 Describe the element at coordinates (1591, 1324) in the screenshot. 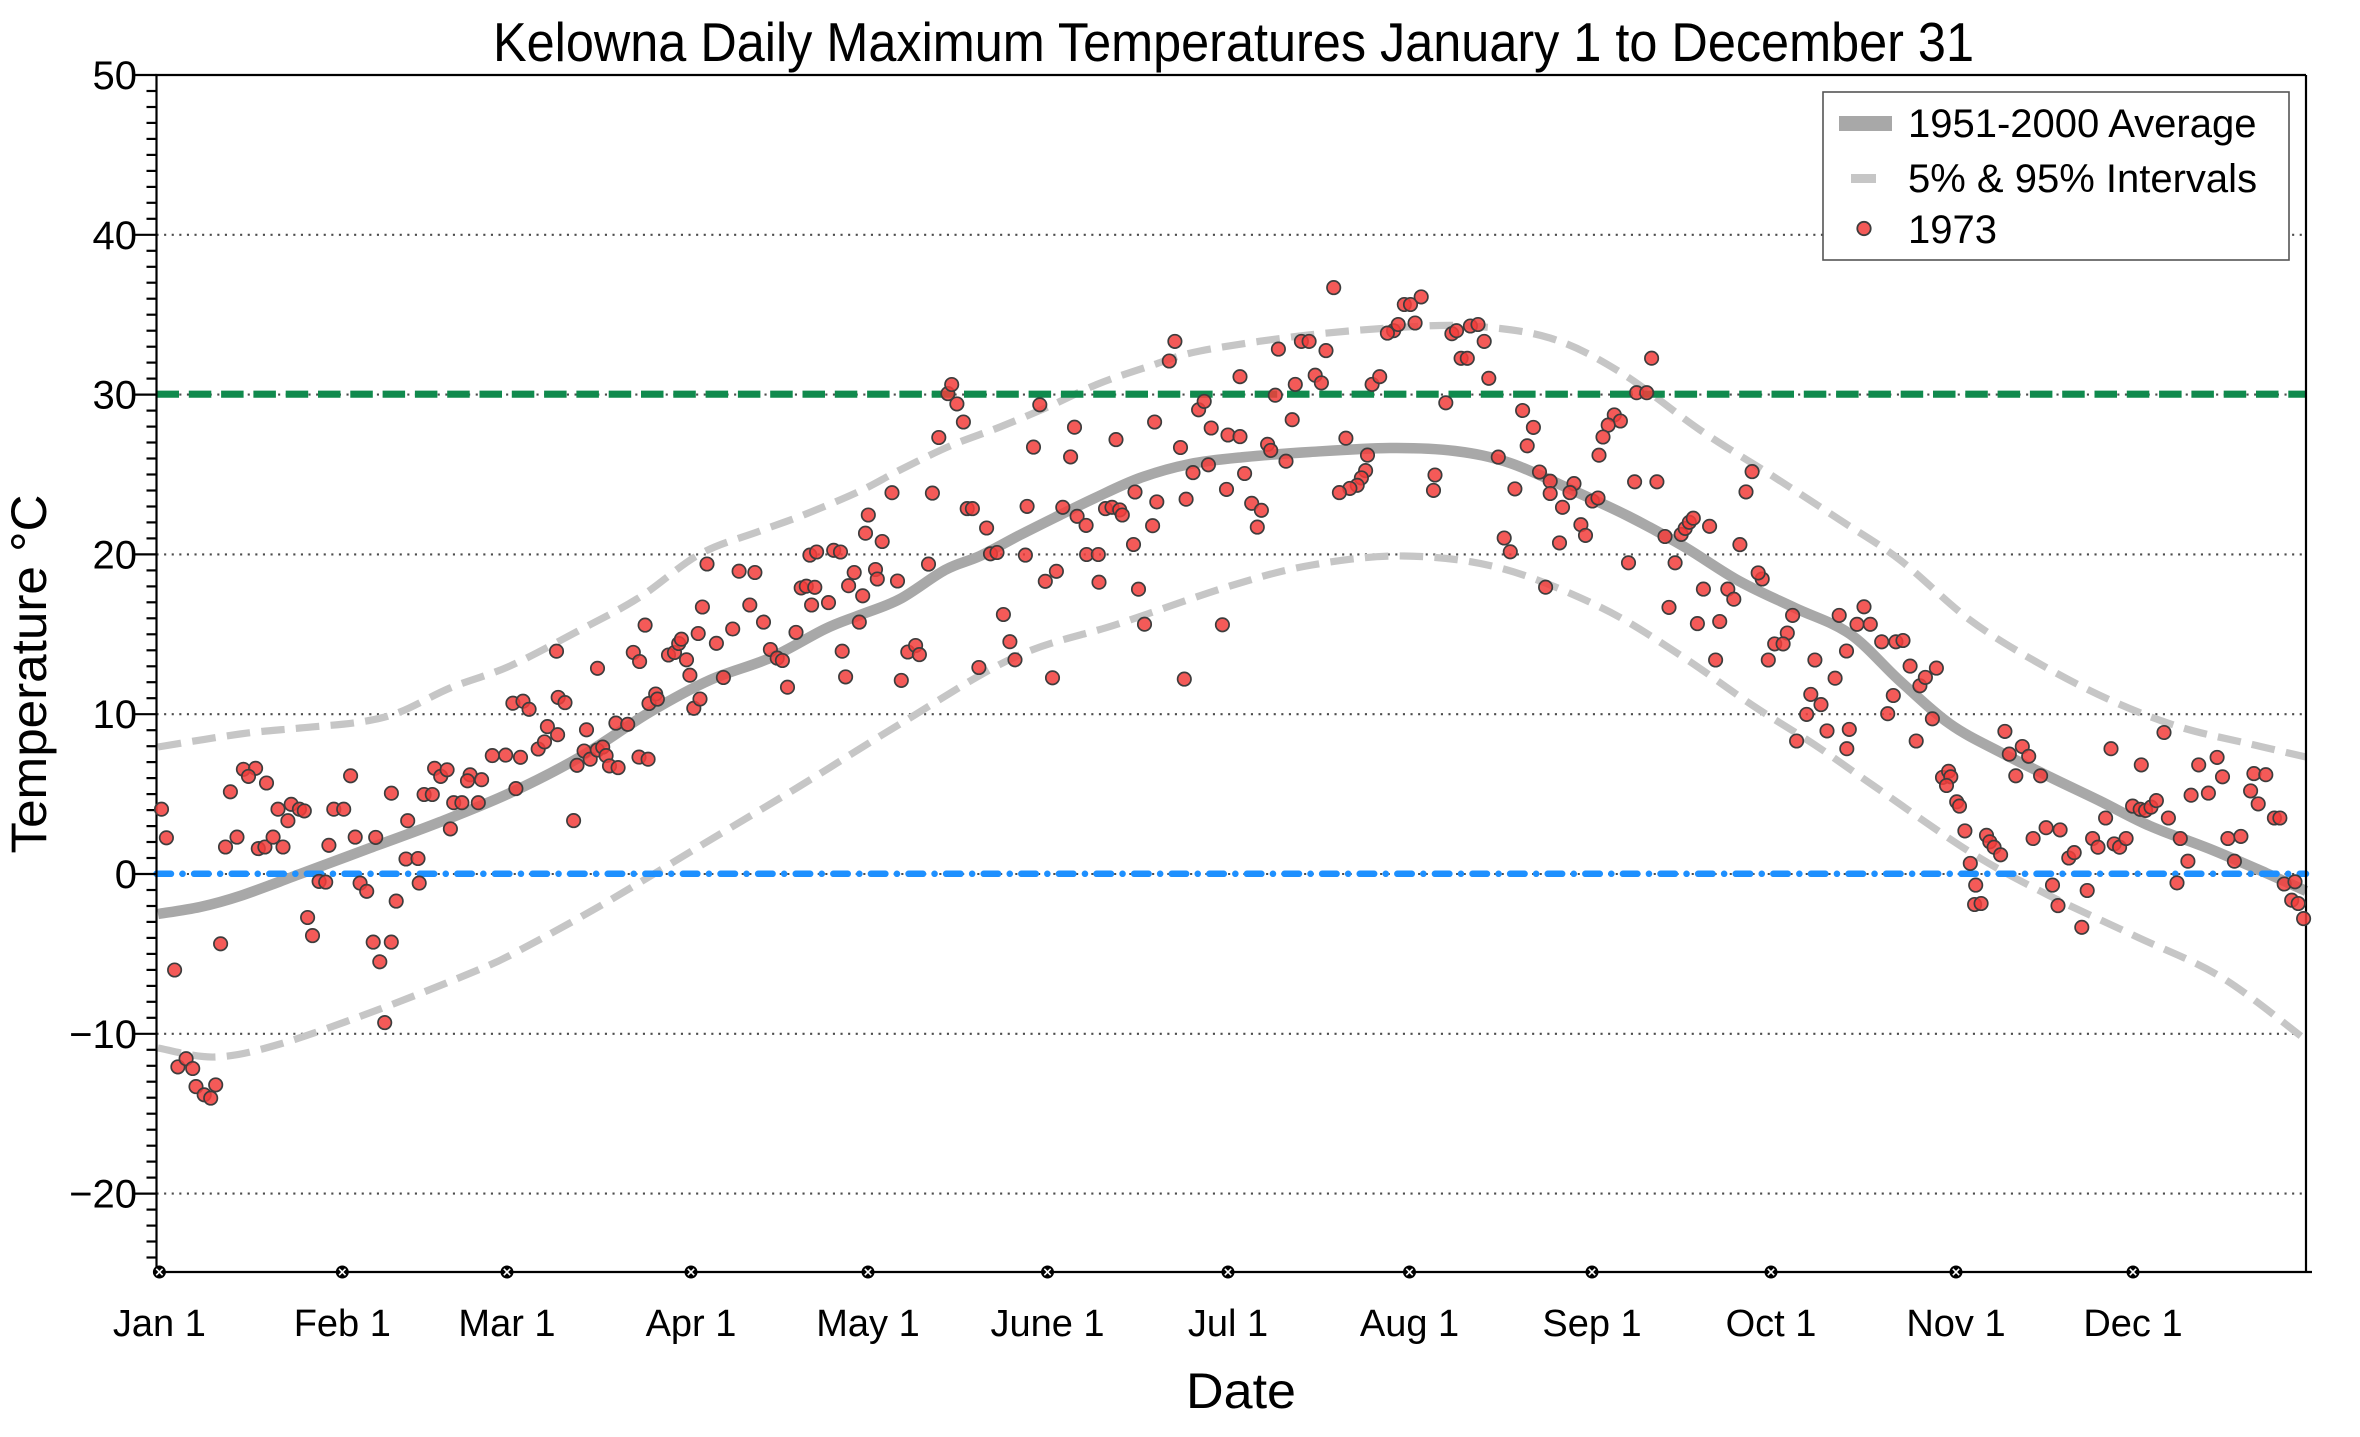

I see `svg-text: Sep 1` at that location.